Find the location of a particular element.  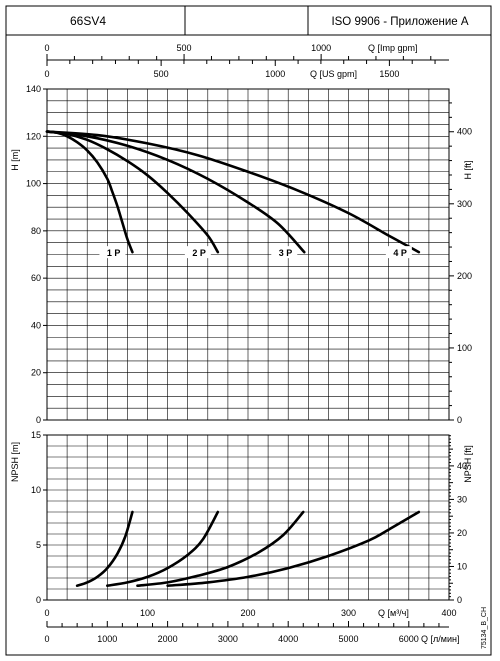

l-min-tick-label: 0 is located at coordinates (46, 639).